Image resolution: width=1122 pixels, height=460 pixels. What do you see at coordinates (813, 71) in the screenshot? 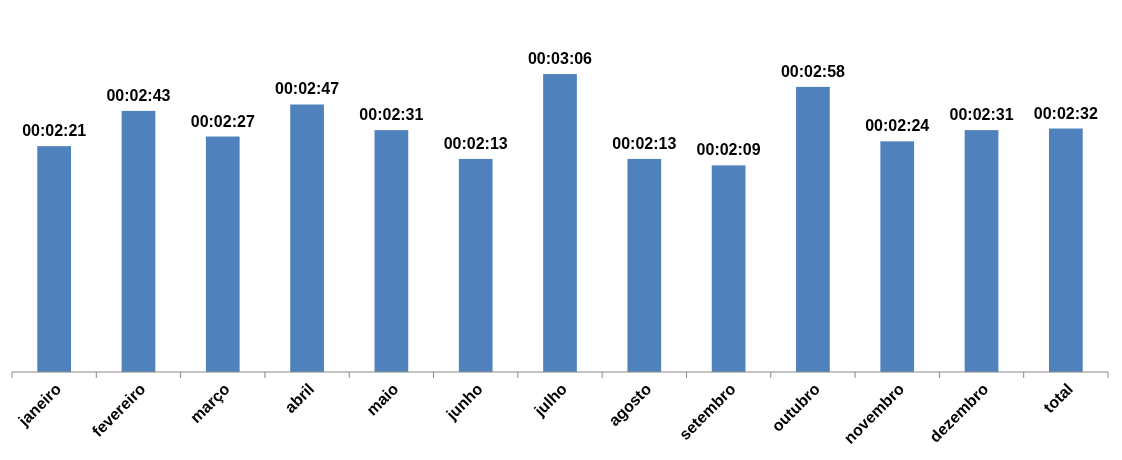
I see `data-label: 00:02:58` at bounding box center [813, 71].